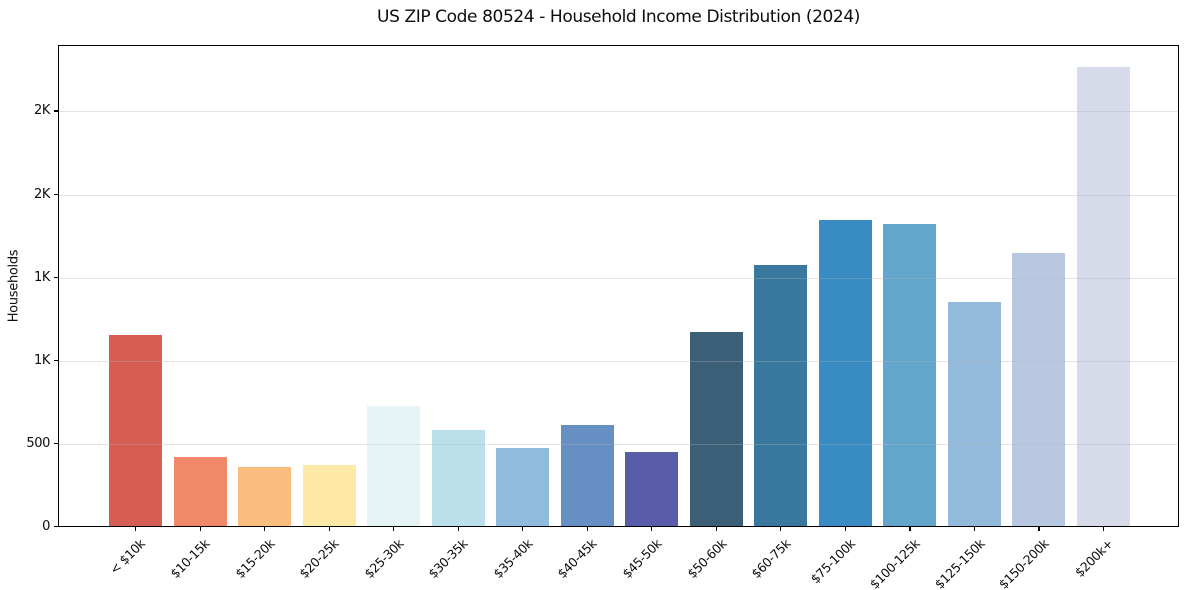 This screenshot has width=1189, height=590. Describe the element at coordinates (38, 443) in the screenshot. I see `y-tick-label: 500` at that location.